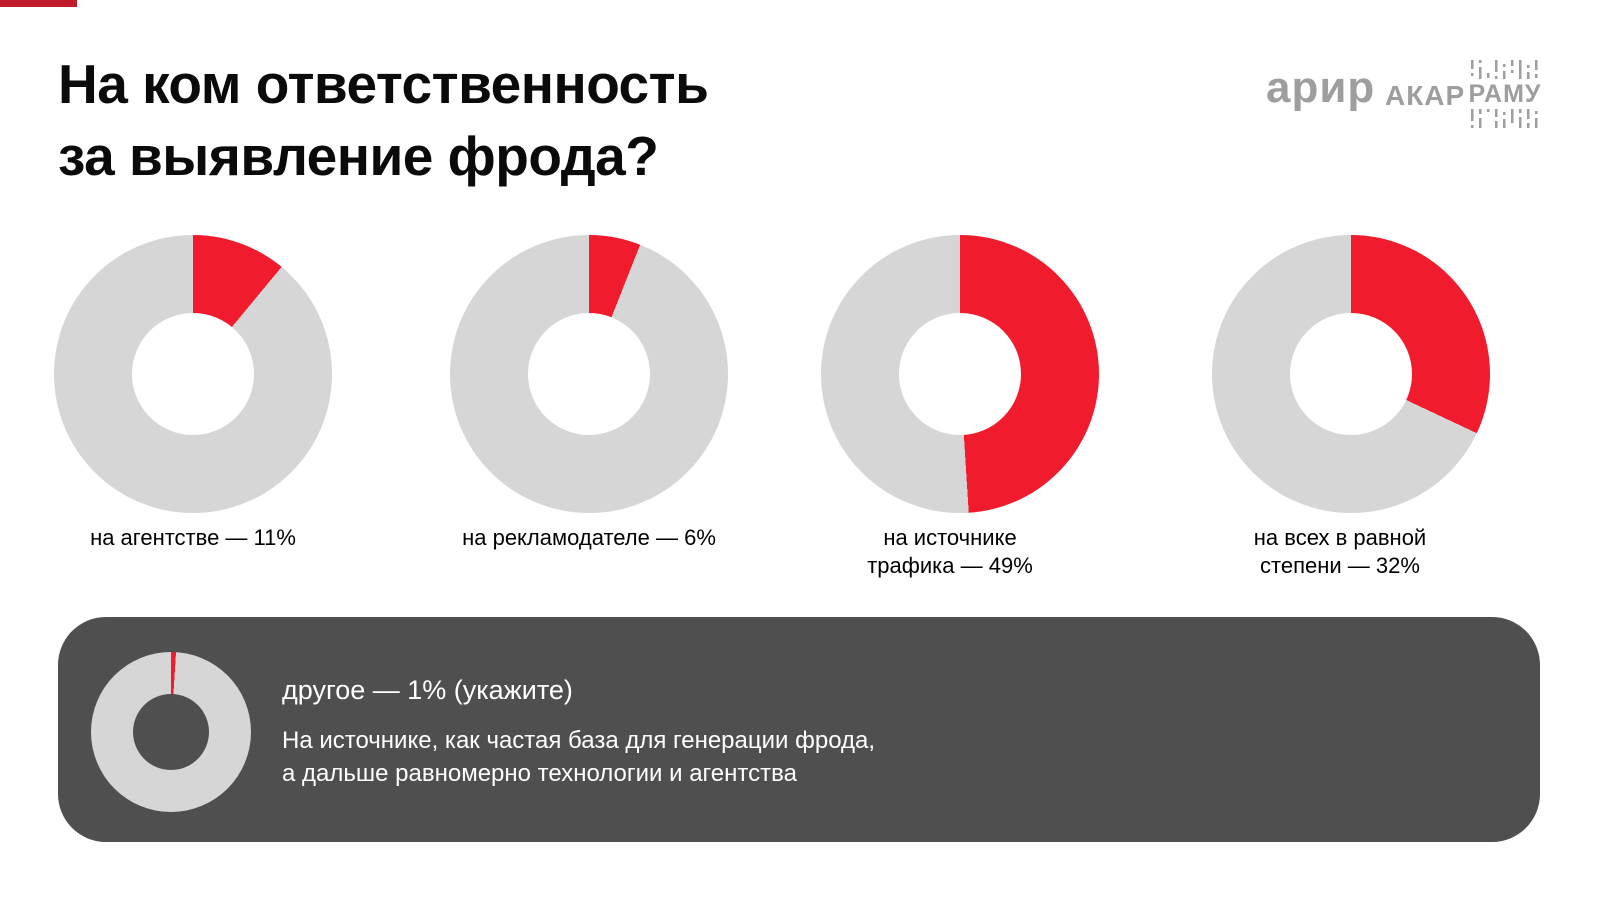 The width and height of the screenshot is (1598, 900). Describe the element at coordinates (38, 3) in the screenshot. I see `top-edge-accent-strip` at that location.